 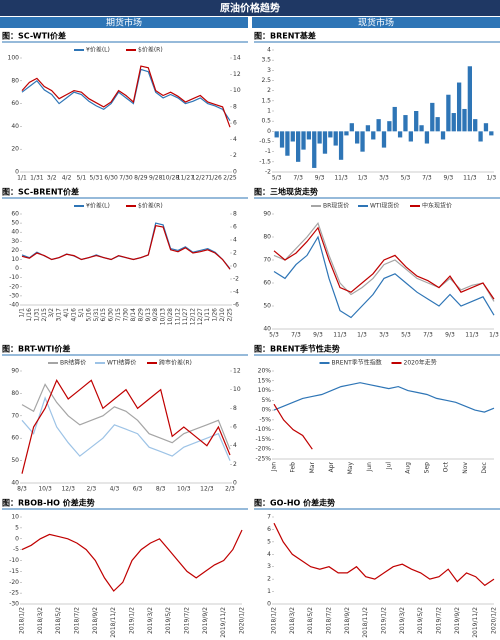 I want to click on legend-label: ¥价差(L), so click(x=98, y=50).